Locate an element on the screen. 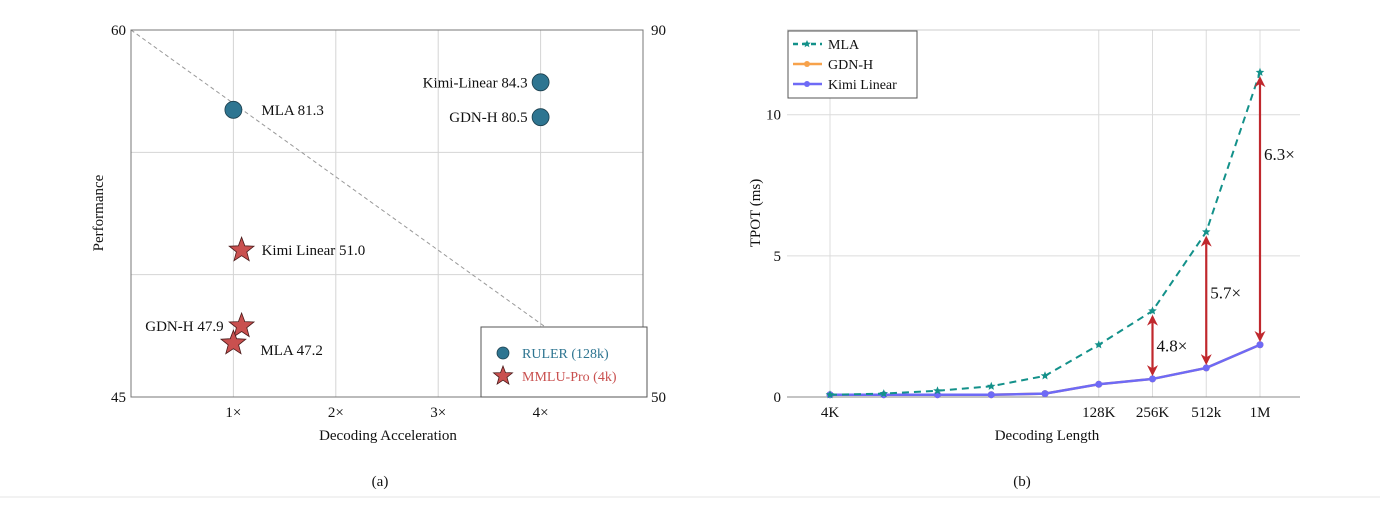  y-left-tick-label: 60 is located at coordinates (118, 31).